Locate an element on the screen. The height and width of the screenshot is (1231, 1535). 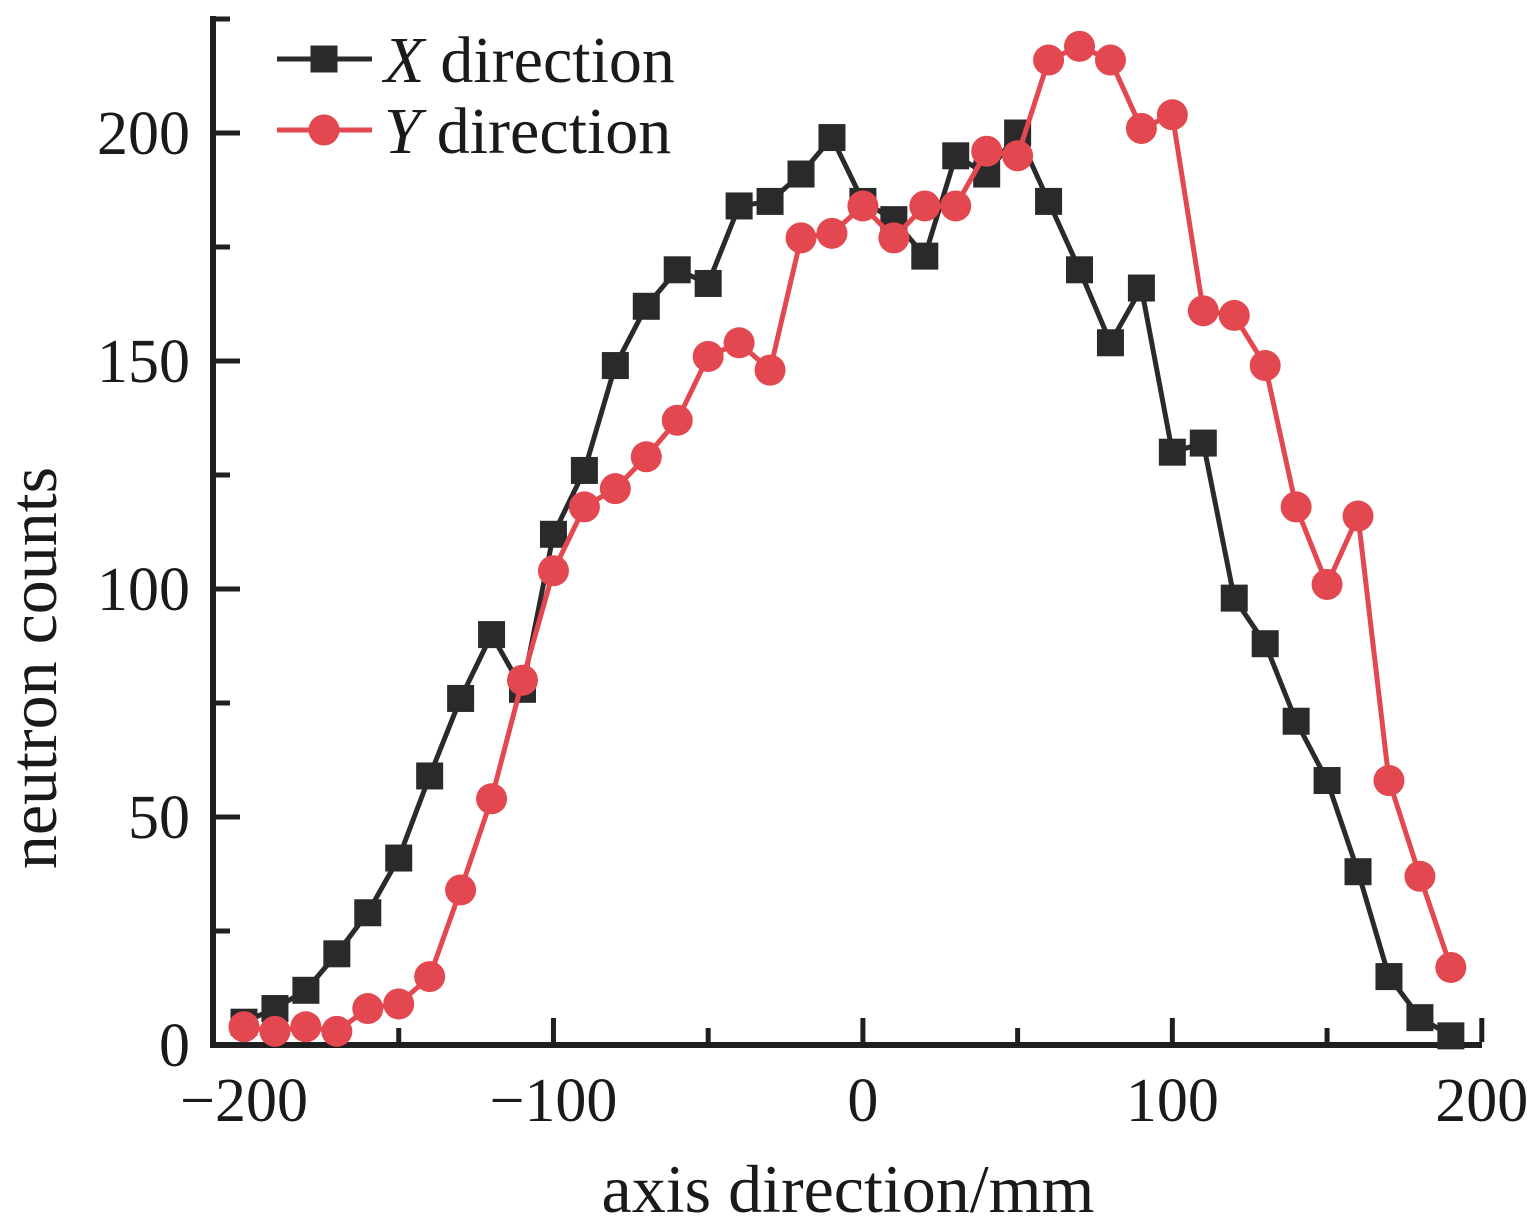
x-tick-label: 0 is located at coordinates (862, 1101).